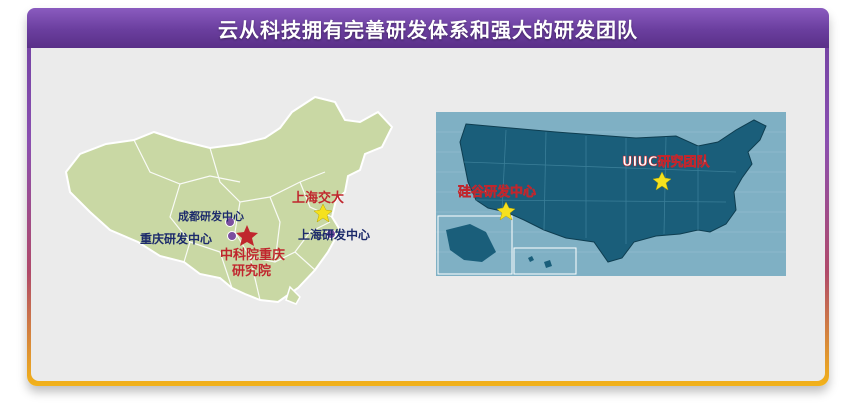 Image resolution: width=857 pixels, height=420 pixels. Describe the element at coordinates (600, 186) in the screenshot. I see `state-borders` at that location.